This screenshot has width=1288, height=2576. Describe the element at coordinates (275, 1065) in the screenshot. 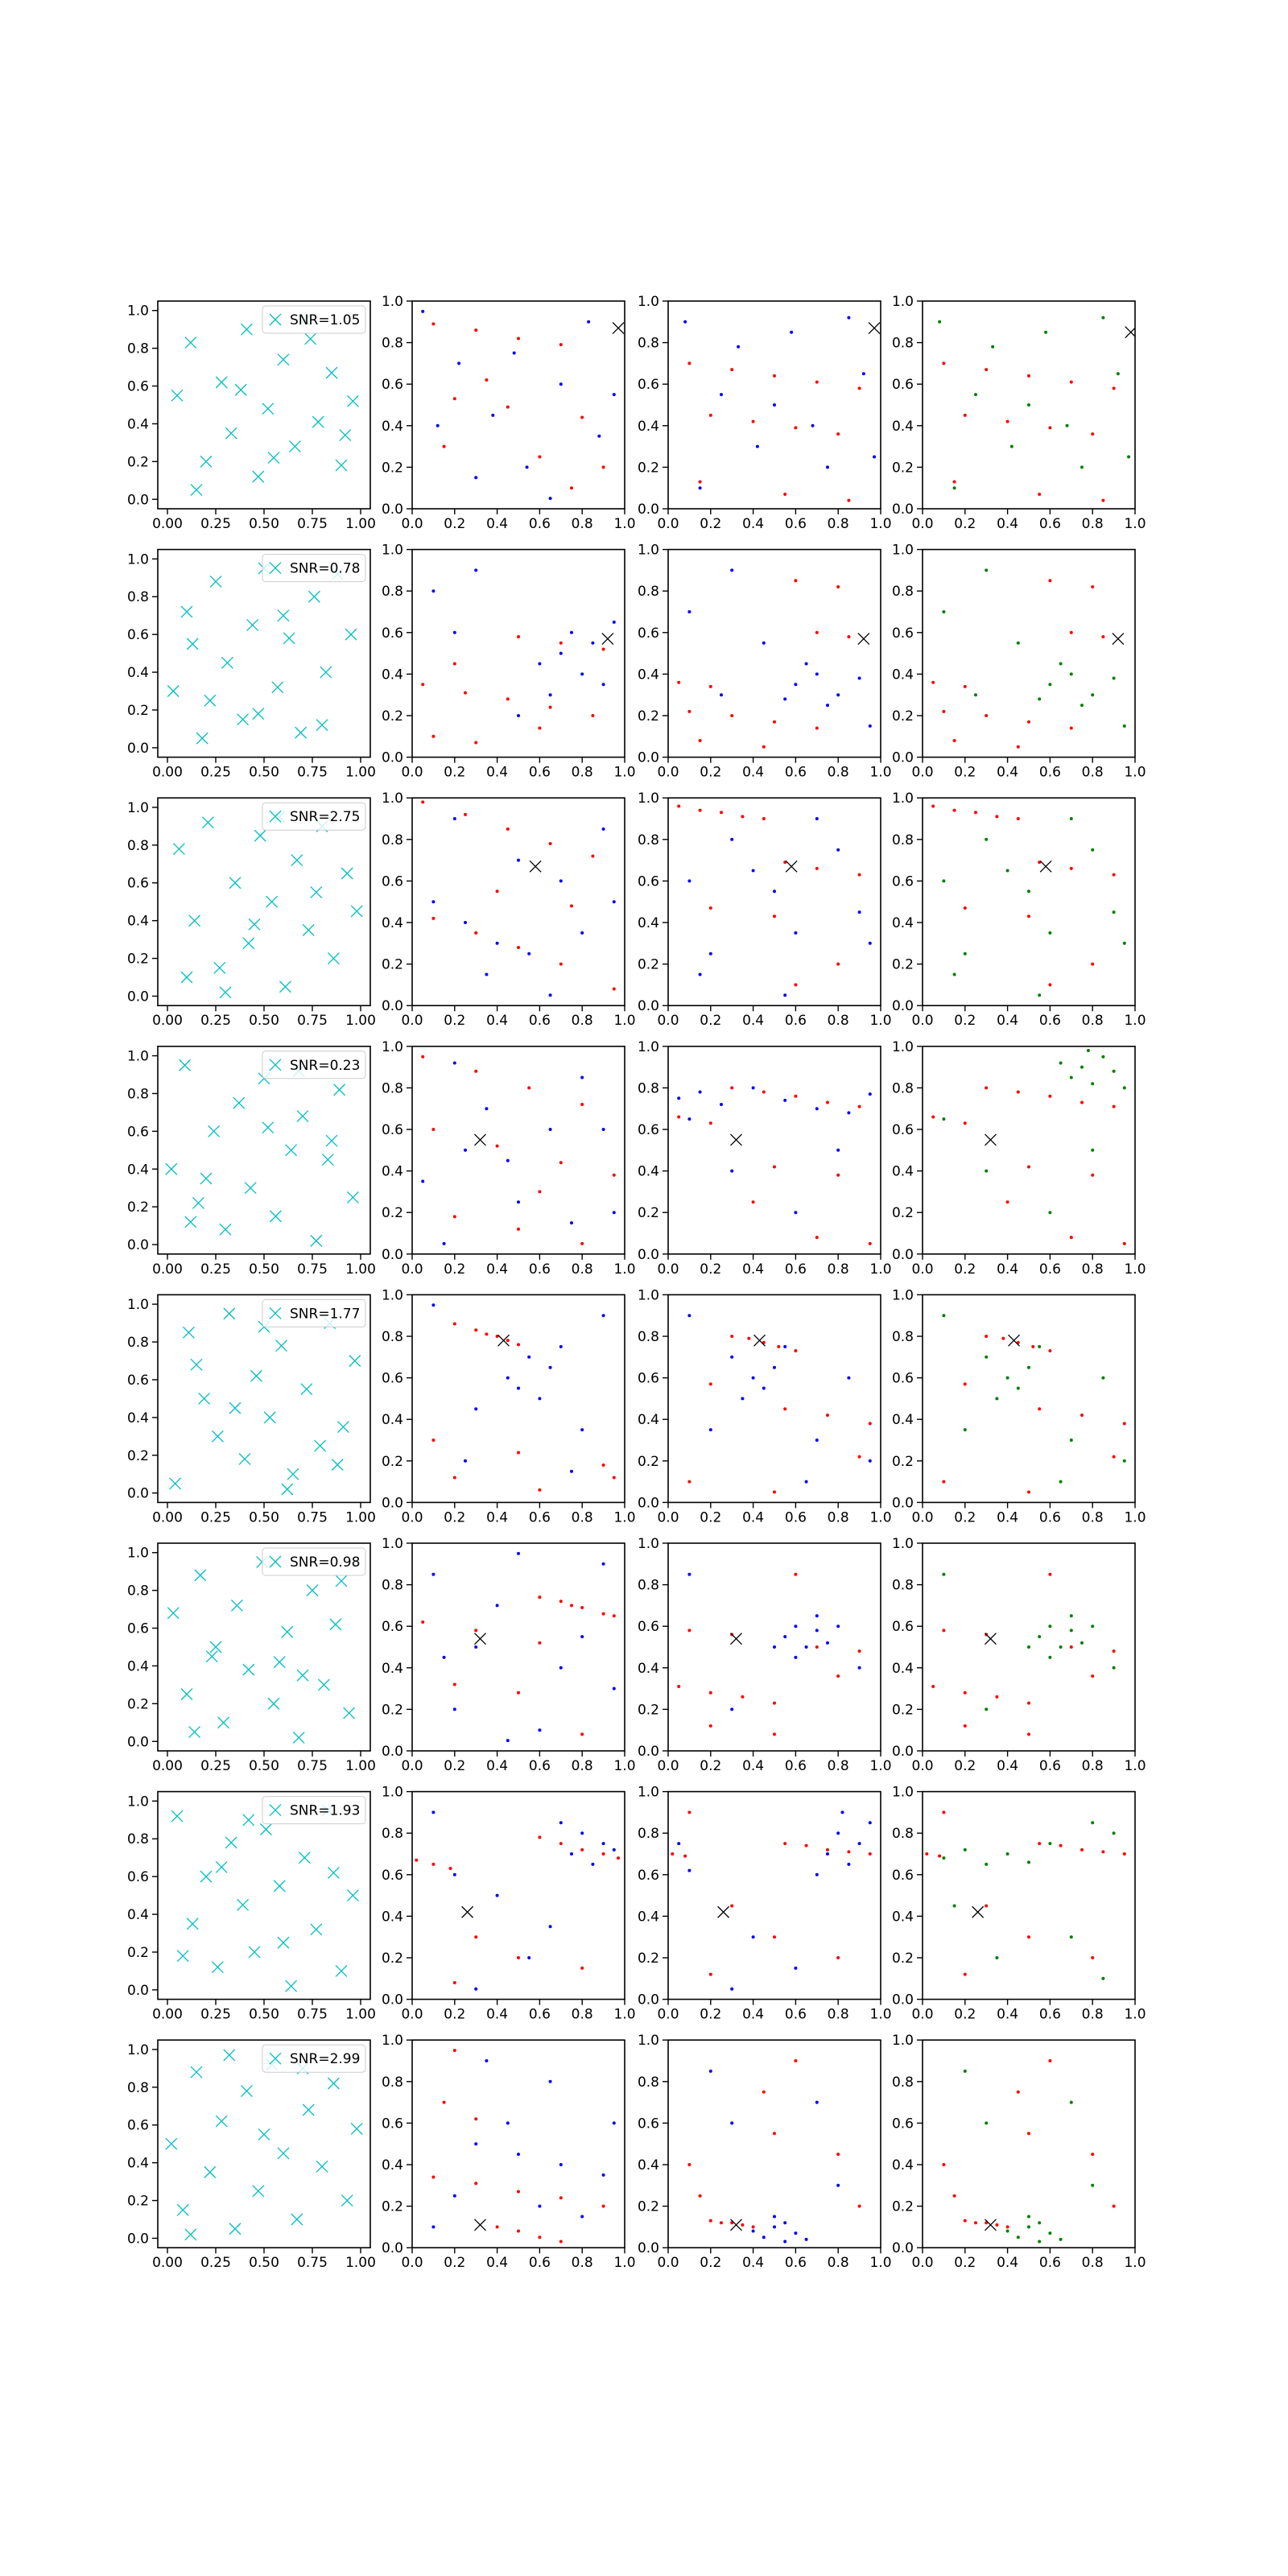

I see `legend-marker` at that location.